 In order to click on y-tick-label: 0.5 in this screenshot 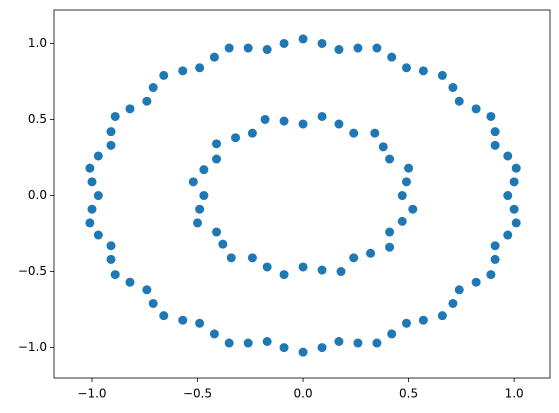, I will do `click(37, 119)`.